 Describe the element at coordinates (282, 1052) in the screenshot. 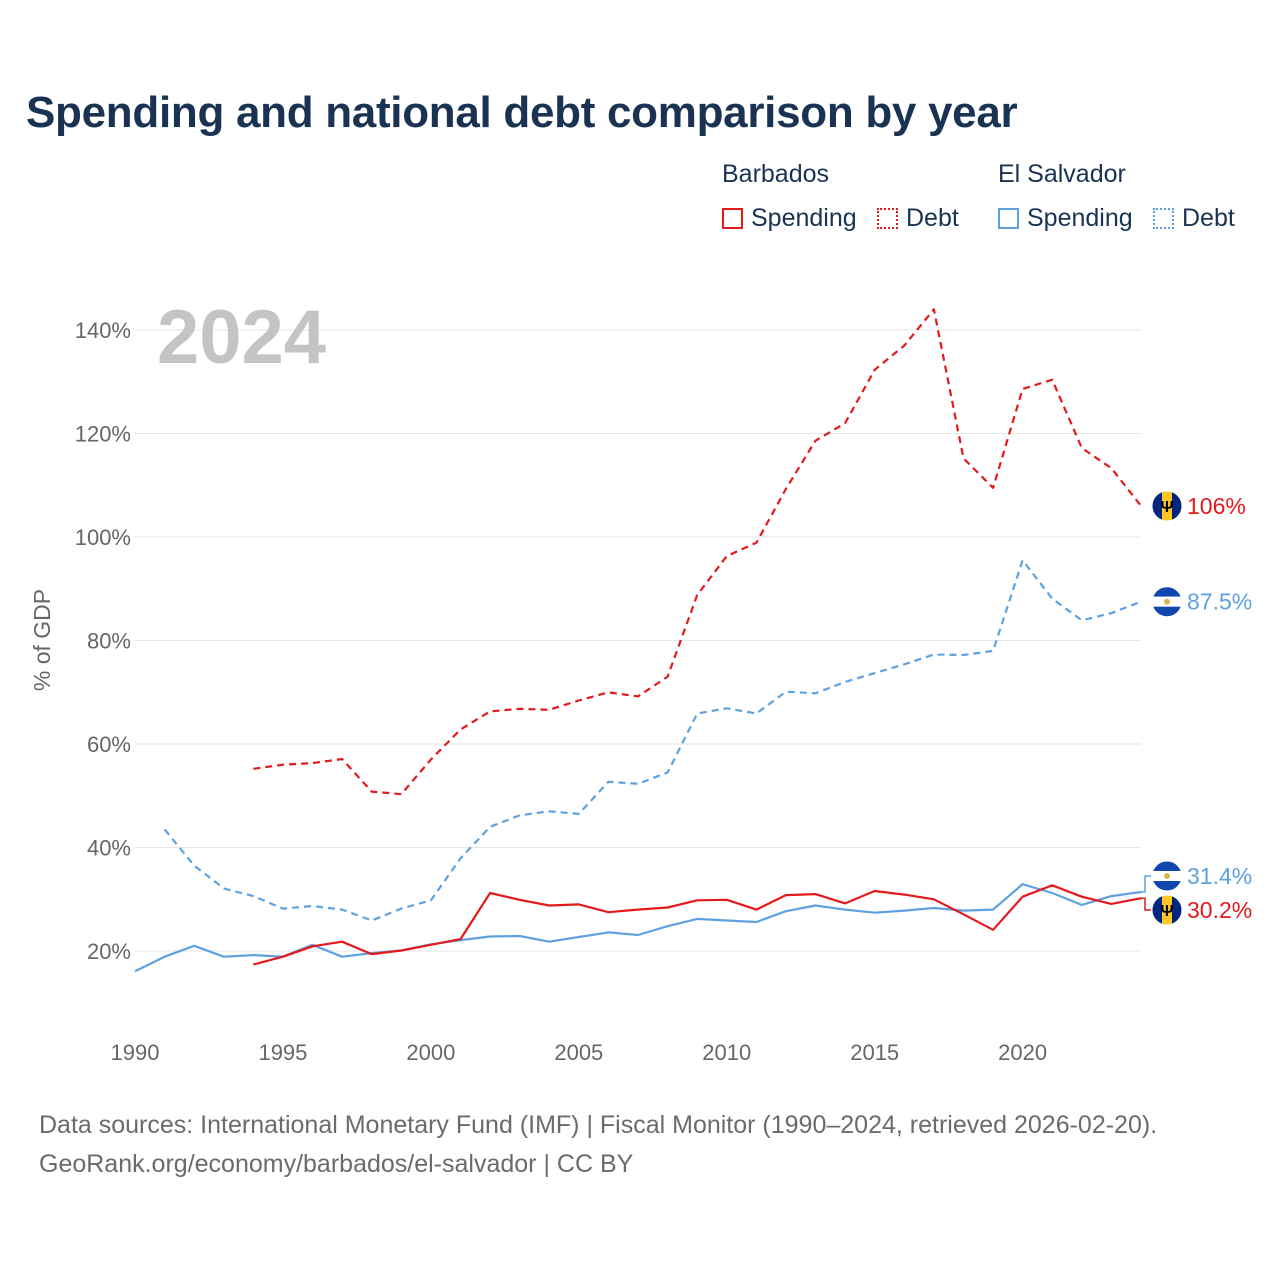

I see `x-tick-label: 1995` at that location.